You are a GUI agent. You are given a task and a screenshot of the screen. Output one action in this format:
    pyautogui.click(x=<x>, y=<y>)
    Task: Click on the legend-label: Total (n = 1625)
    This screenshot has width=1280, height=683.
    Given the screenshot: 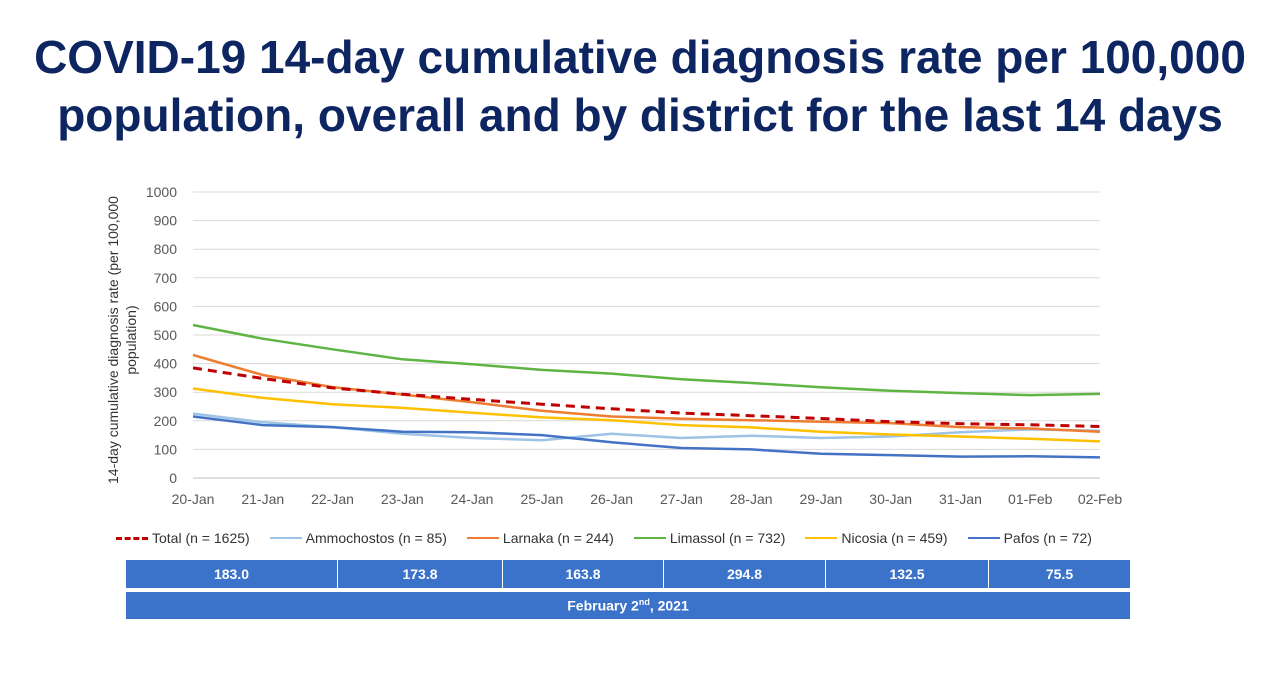 What is the action you would take?
    pyautogui.click(x=201, y=538)
    